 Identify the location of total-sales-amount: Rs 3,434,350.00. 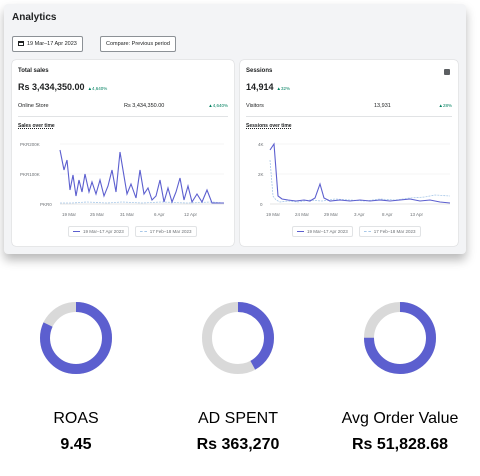
(51, 87).